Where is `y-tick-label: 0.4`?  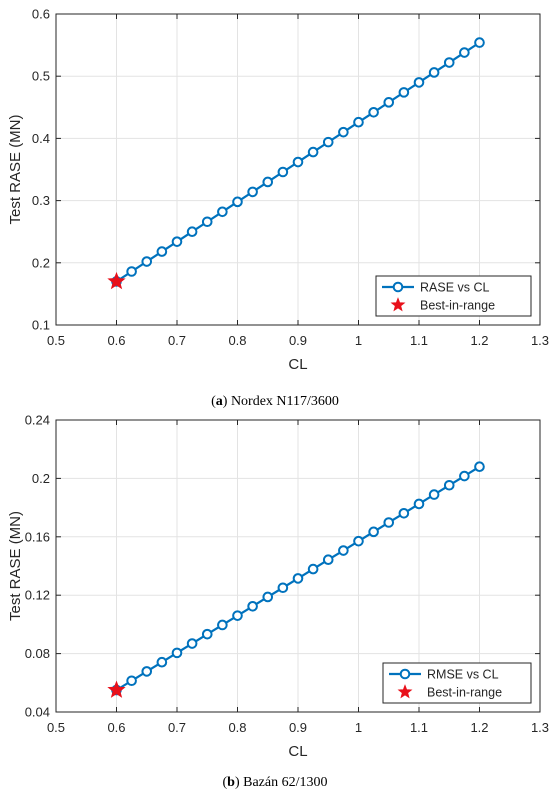 y-tick-label: 0.4 is located at coordinates (41, 138).